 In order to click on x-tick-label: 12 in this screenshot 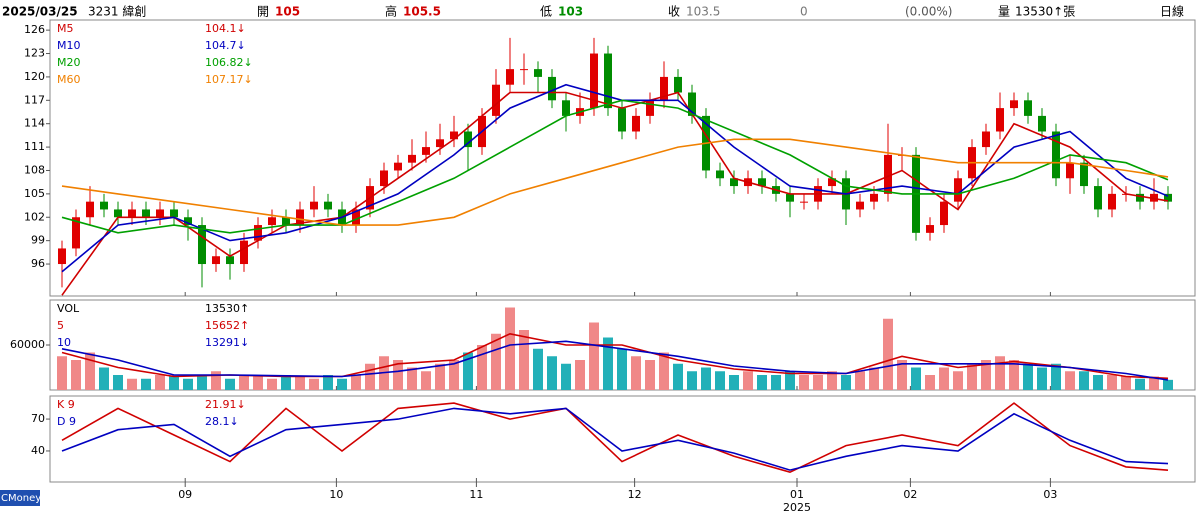, I will do `click(635, 494)`.